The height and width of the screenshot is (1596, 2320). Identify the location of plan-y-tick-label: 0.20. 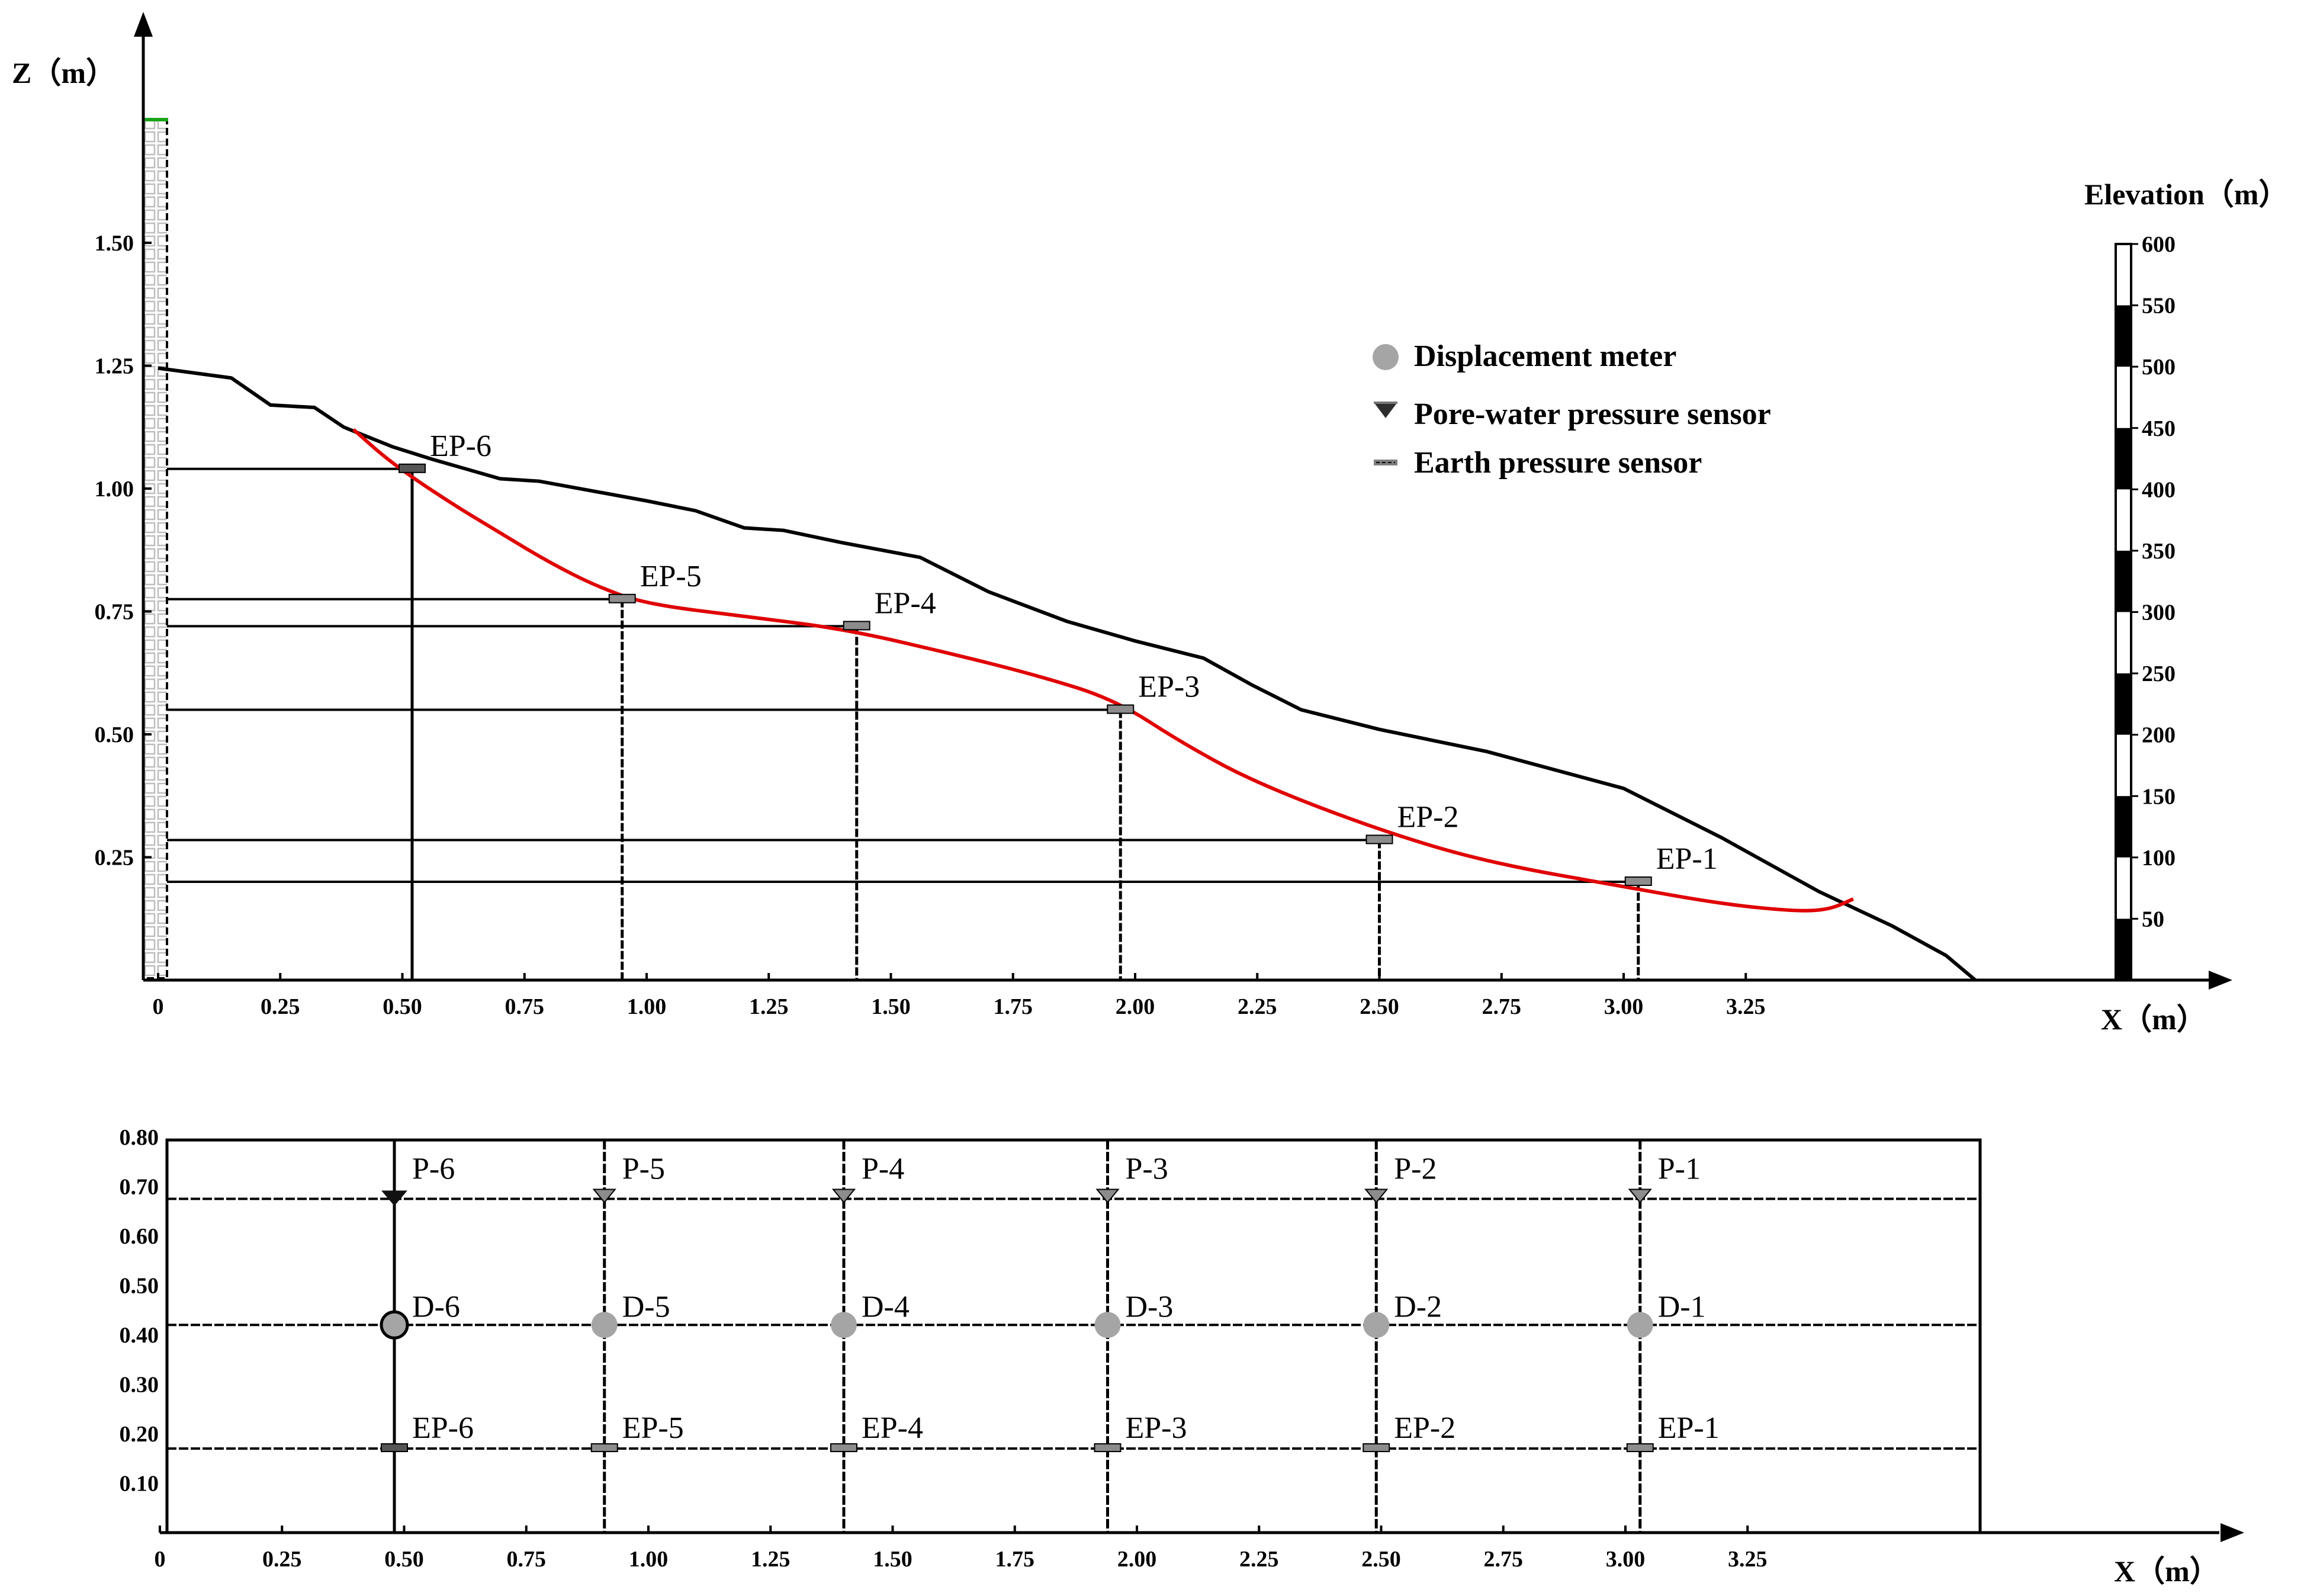
(139, 1434).